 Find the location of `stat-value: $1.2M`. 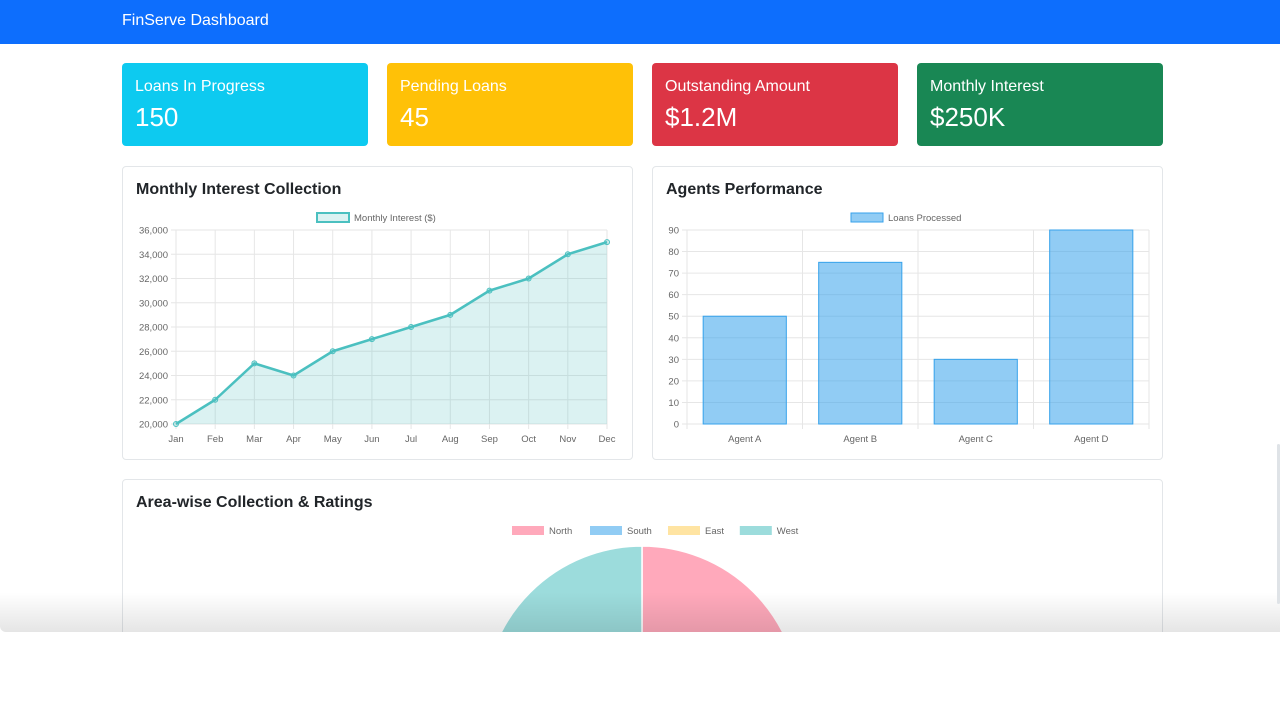

stat-value: $1.2M is located at coordinates (701, 117).